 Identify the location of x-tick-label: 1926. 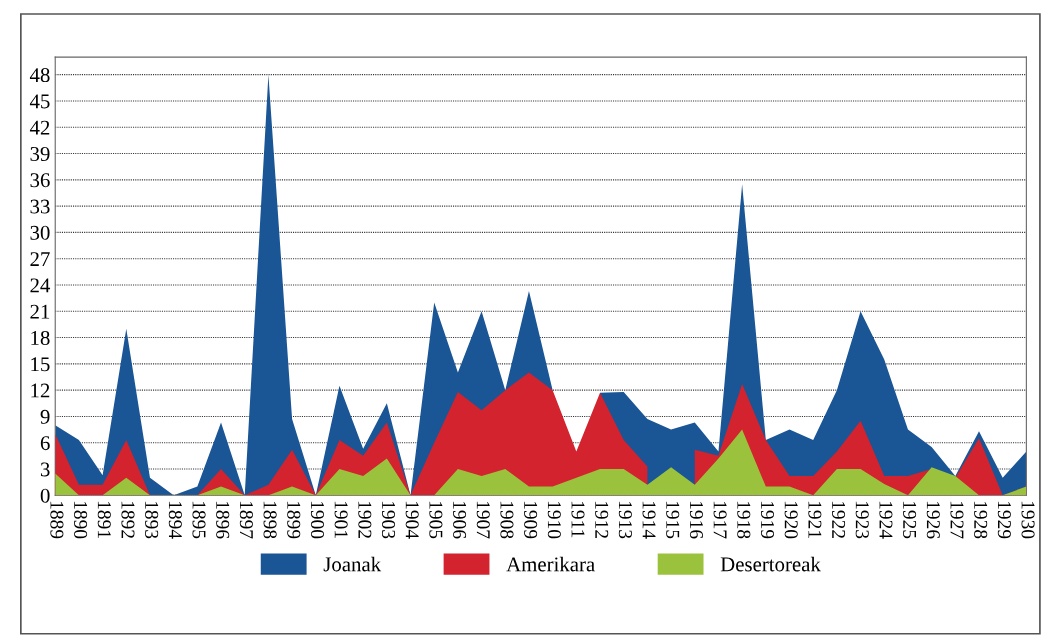
(933, 520).